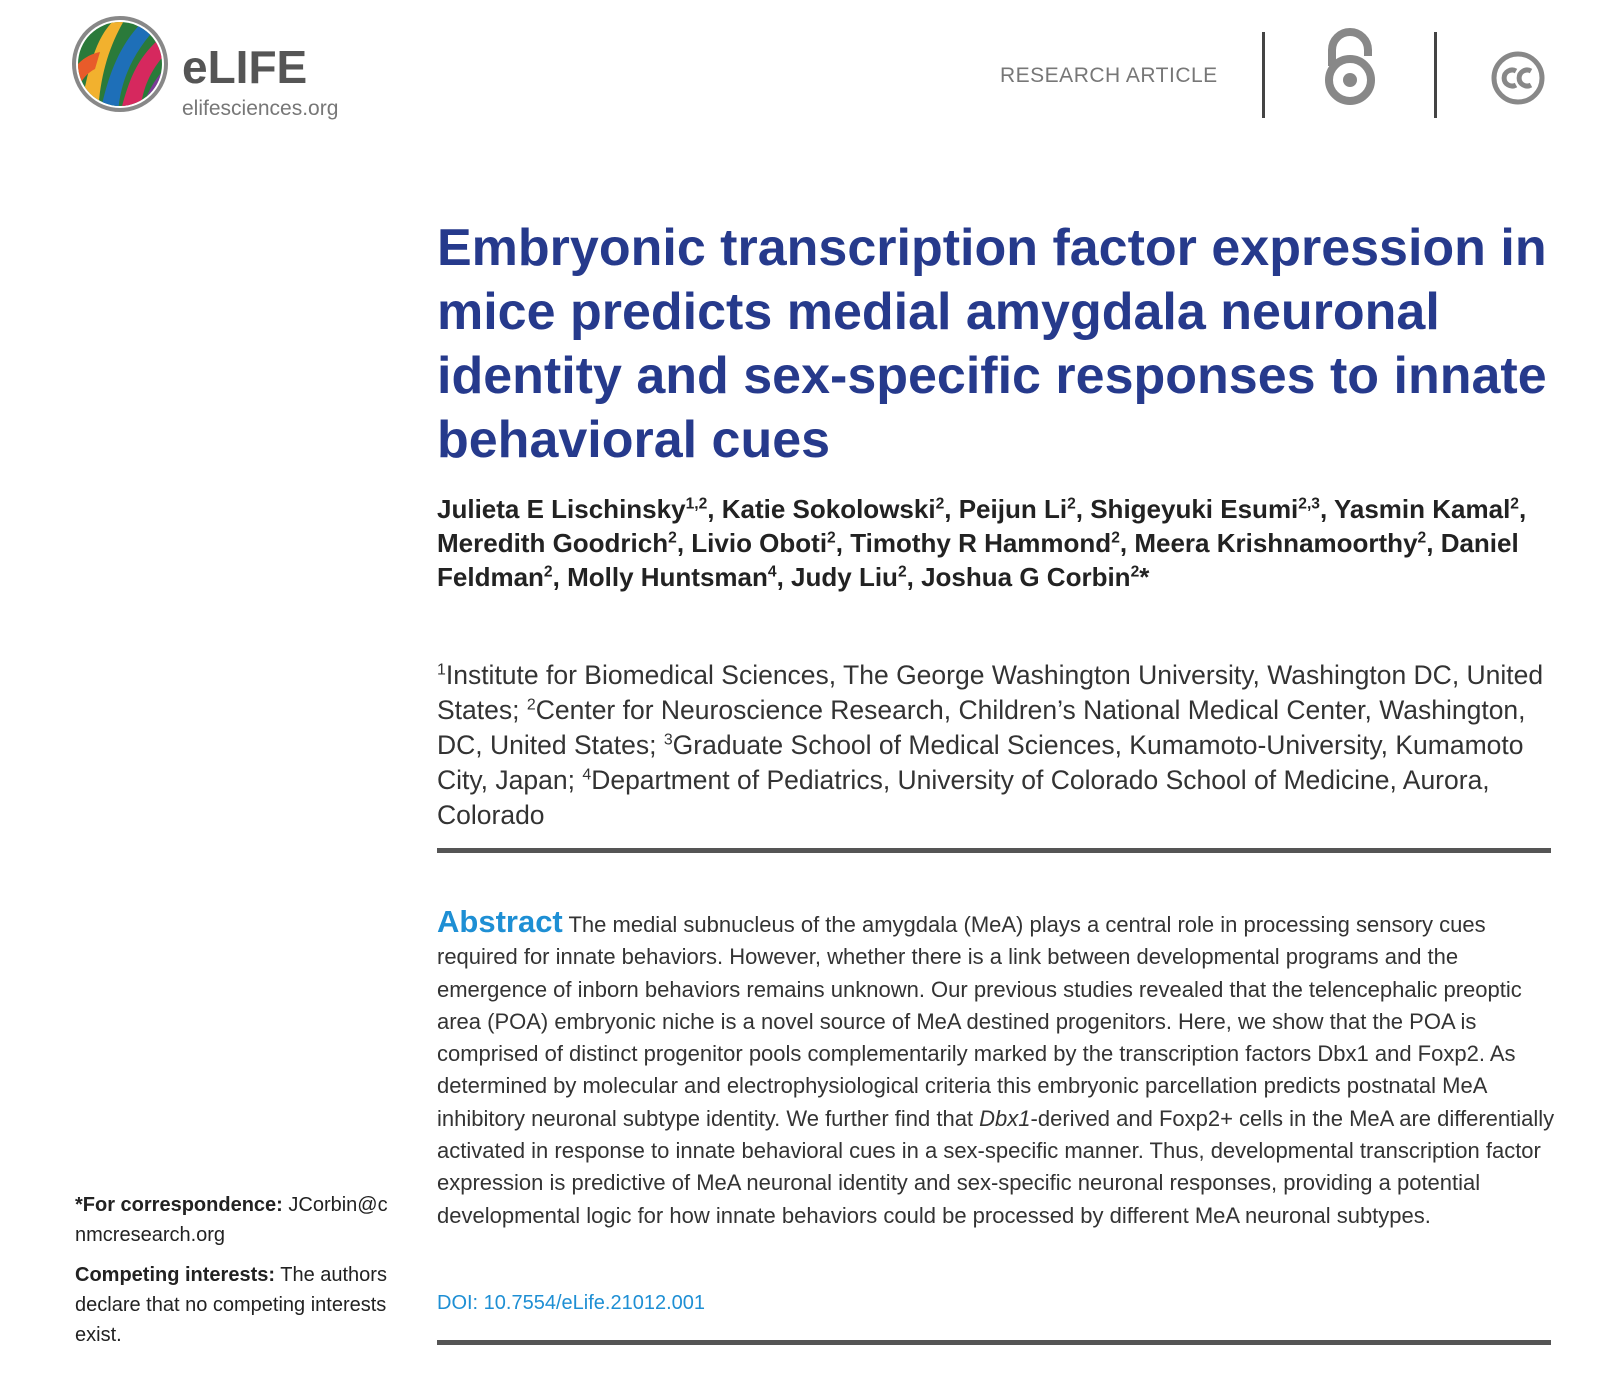  I want to click on author: Timothy R Hammond2,, so click(988, 543).